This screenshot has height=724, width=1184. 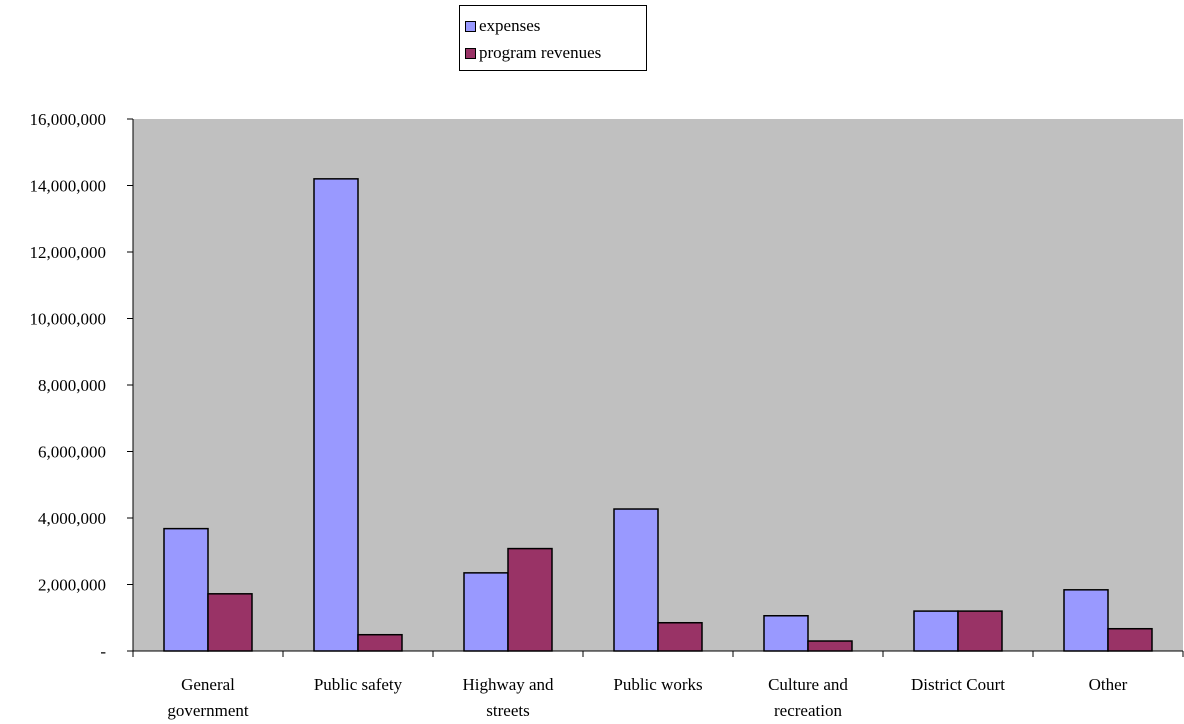 I want to click on y-tick-label: 6,000,000, so click(x=72, y=452).